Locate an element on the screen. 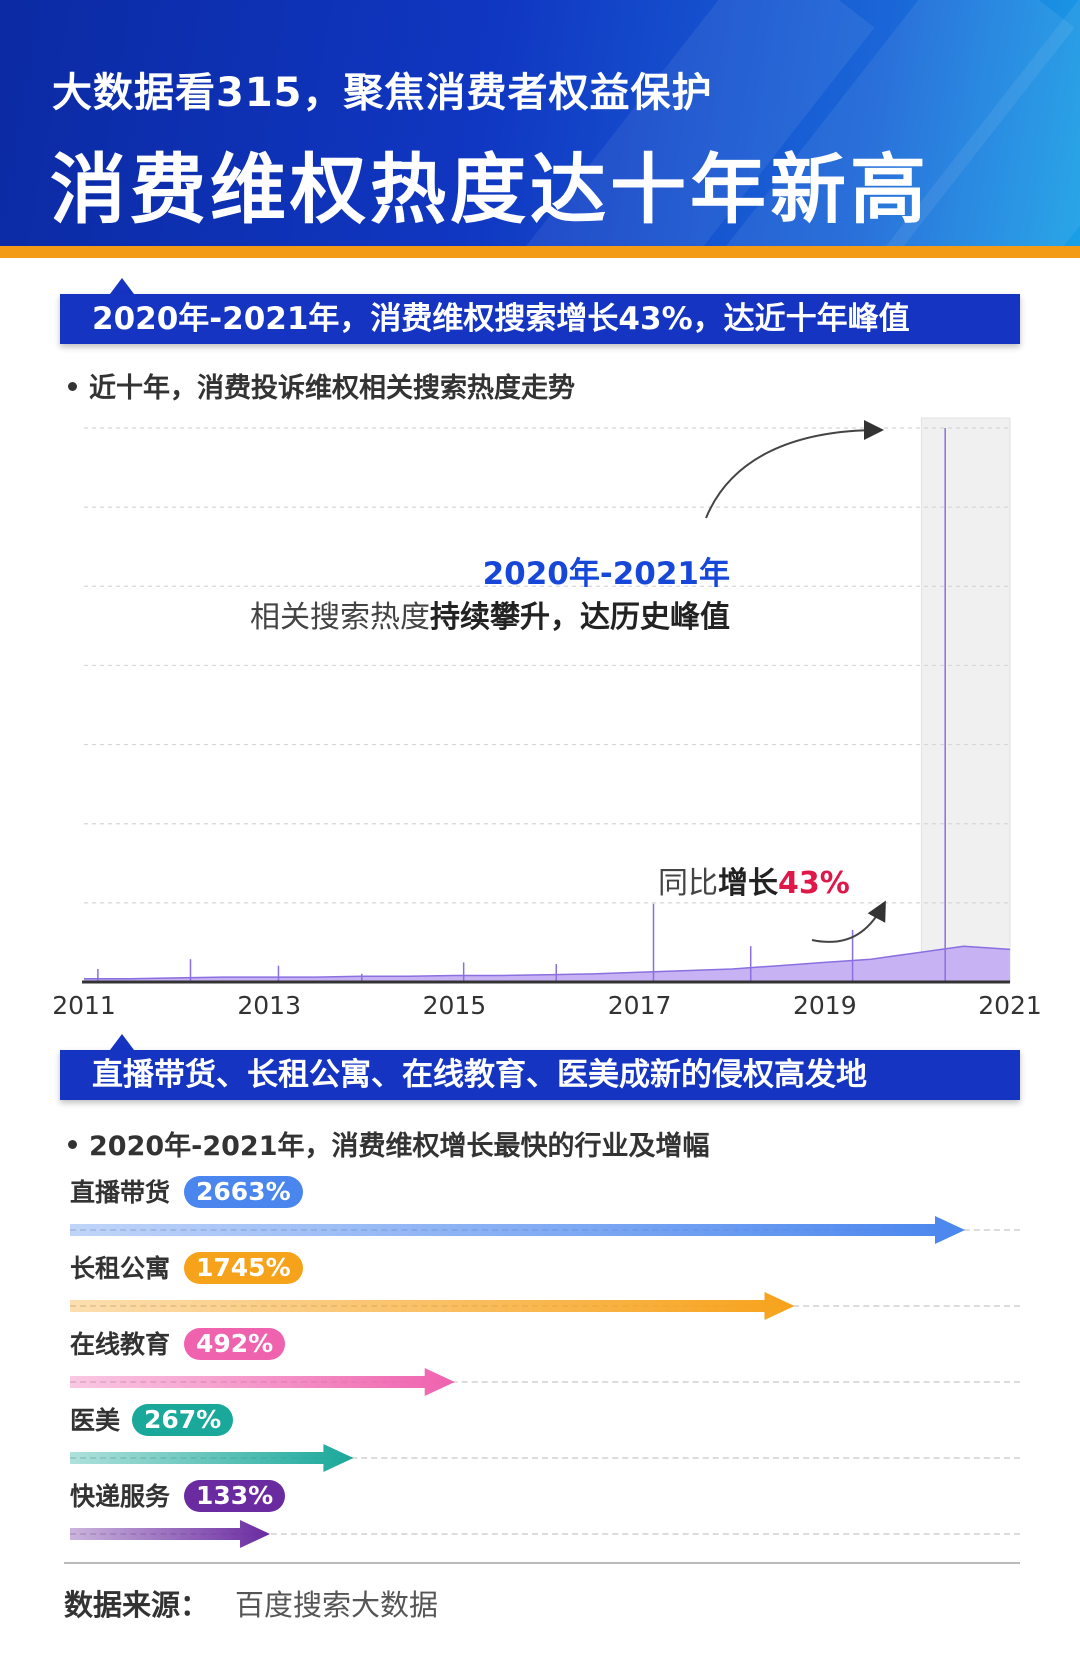  annotation-desc-plain: 相关搜索热度 is located at coordinates (340, 617).